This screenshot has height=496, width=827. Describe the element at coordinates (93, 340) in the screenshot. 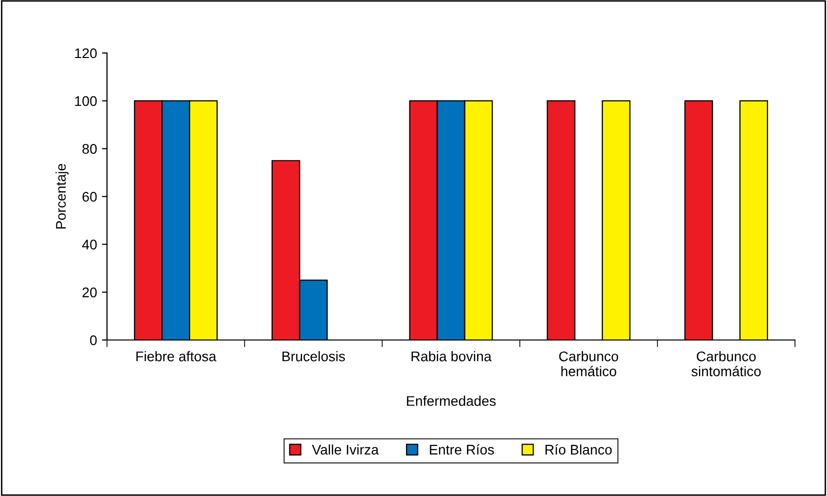

I see `y-tick-label: 0` at that location.